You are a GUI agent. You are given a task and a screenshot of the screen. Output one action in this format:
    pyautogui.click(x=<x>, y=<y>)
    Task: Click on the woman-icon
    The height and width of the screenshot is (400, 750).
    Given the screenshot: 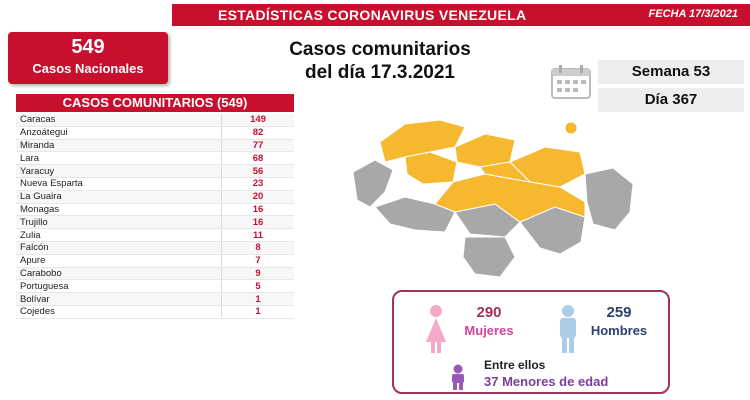 What is the action you would take?
    pyautogui.click(x=436, y=329)
    